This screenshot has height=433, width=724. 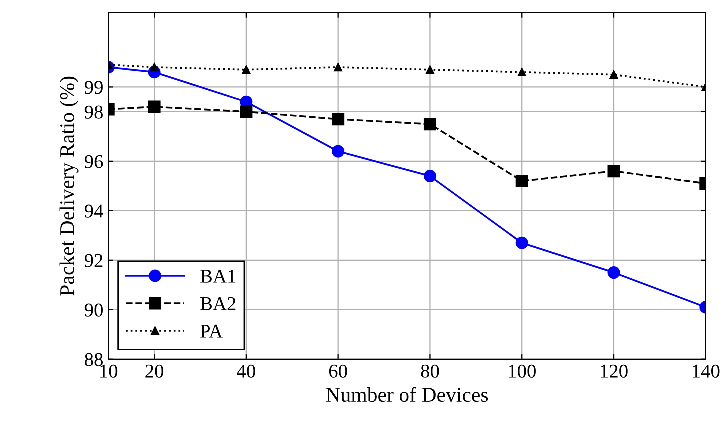 What do you see at coordinates (218, 303) in the screenshot?
I see `legend-label: BA2` at bounding box center [218, 303].